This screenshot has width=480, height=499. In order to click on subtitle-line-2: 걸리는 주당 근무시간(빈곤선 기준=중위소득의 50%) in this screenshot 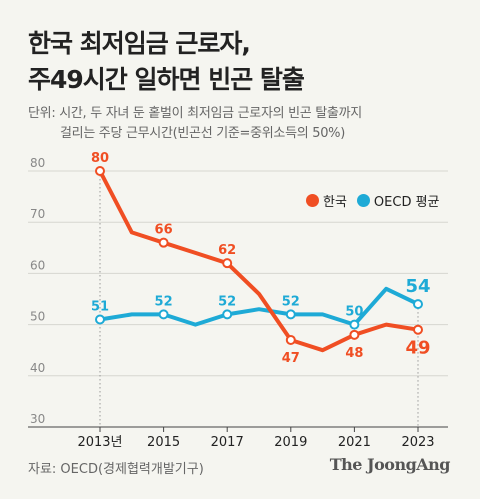, I will do `click(203, 133)`.